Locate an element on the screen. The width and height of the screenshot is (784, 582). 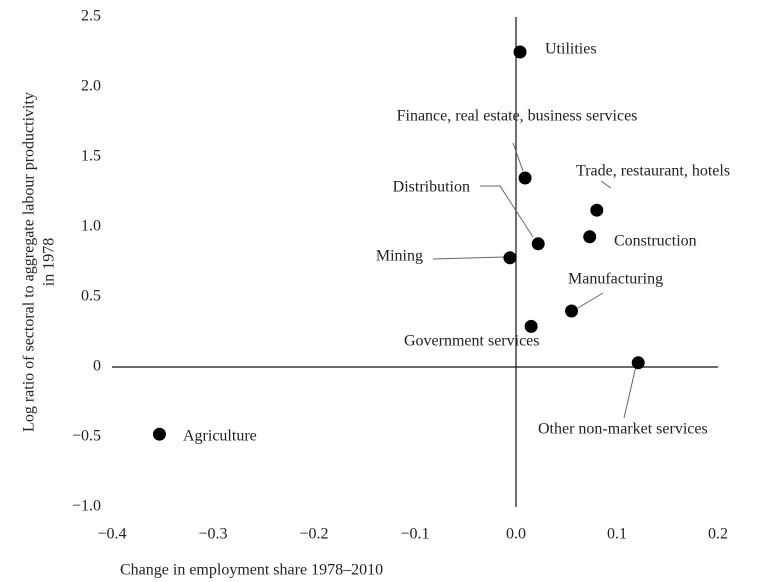
y-tick-label: 0 is located at coordinates (97, 366).